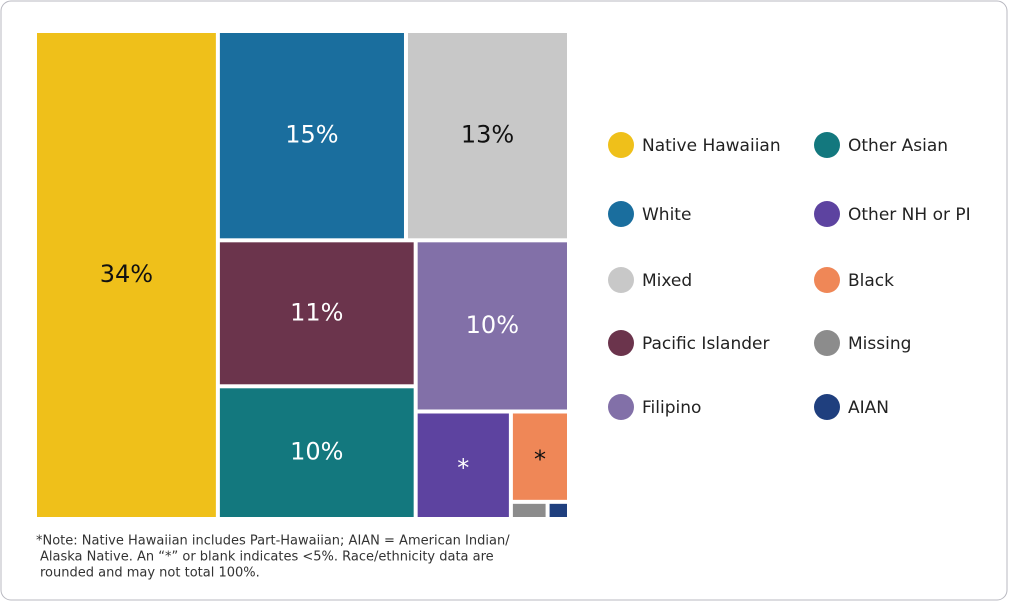 The height and width of the screenshot is (602, 1009). I want to click on legend-label: Filipino, so click(671, 408).